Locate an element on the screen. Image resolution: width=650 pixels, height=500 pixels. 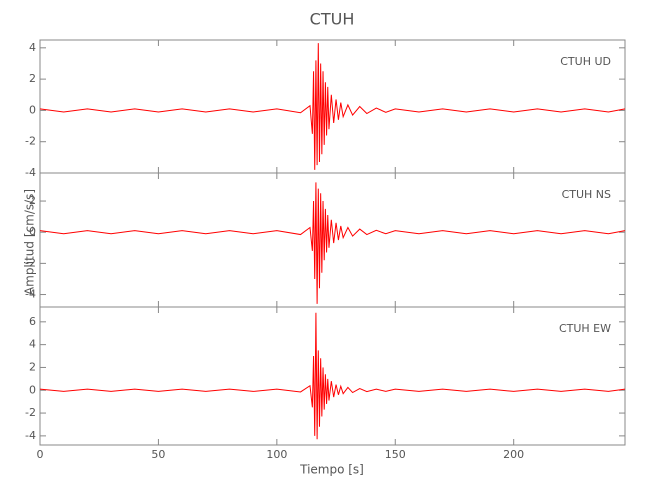
panel-annotation: CTUH UD is located at coordinates (585, 61).